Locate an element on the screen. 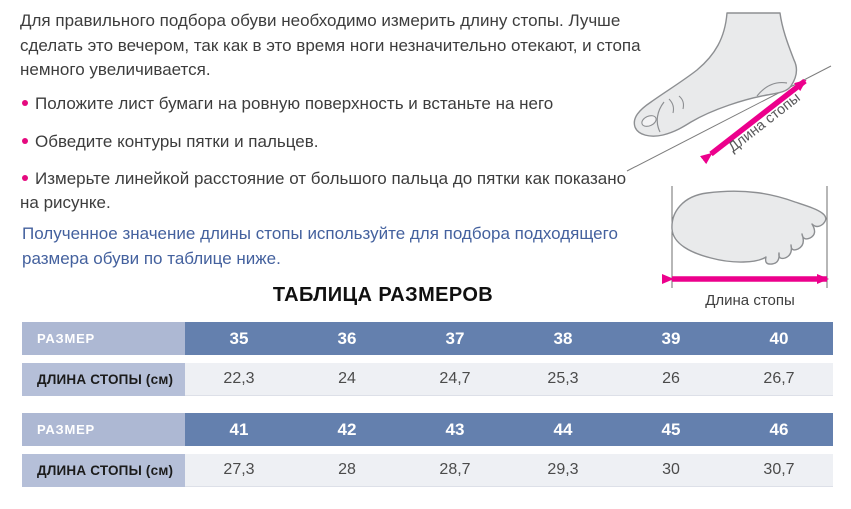  size-row: РАЗМЕР 41 42 43 44 45 46 is located at coordinates (427, 429).